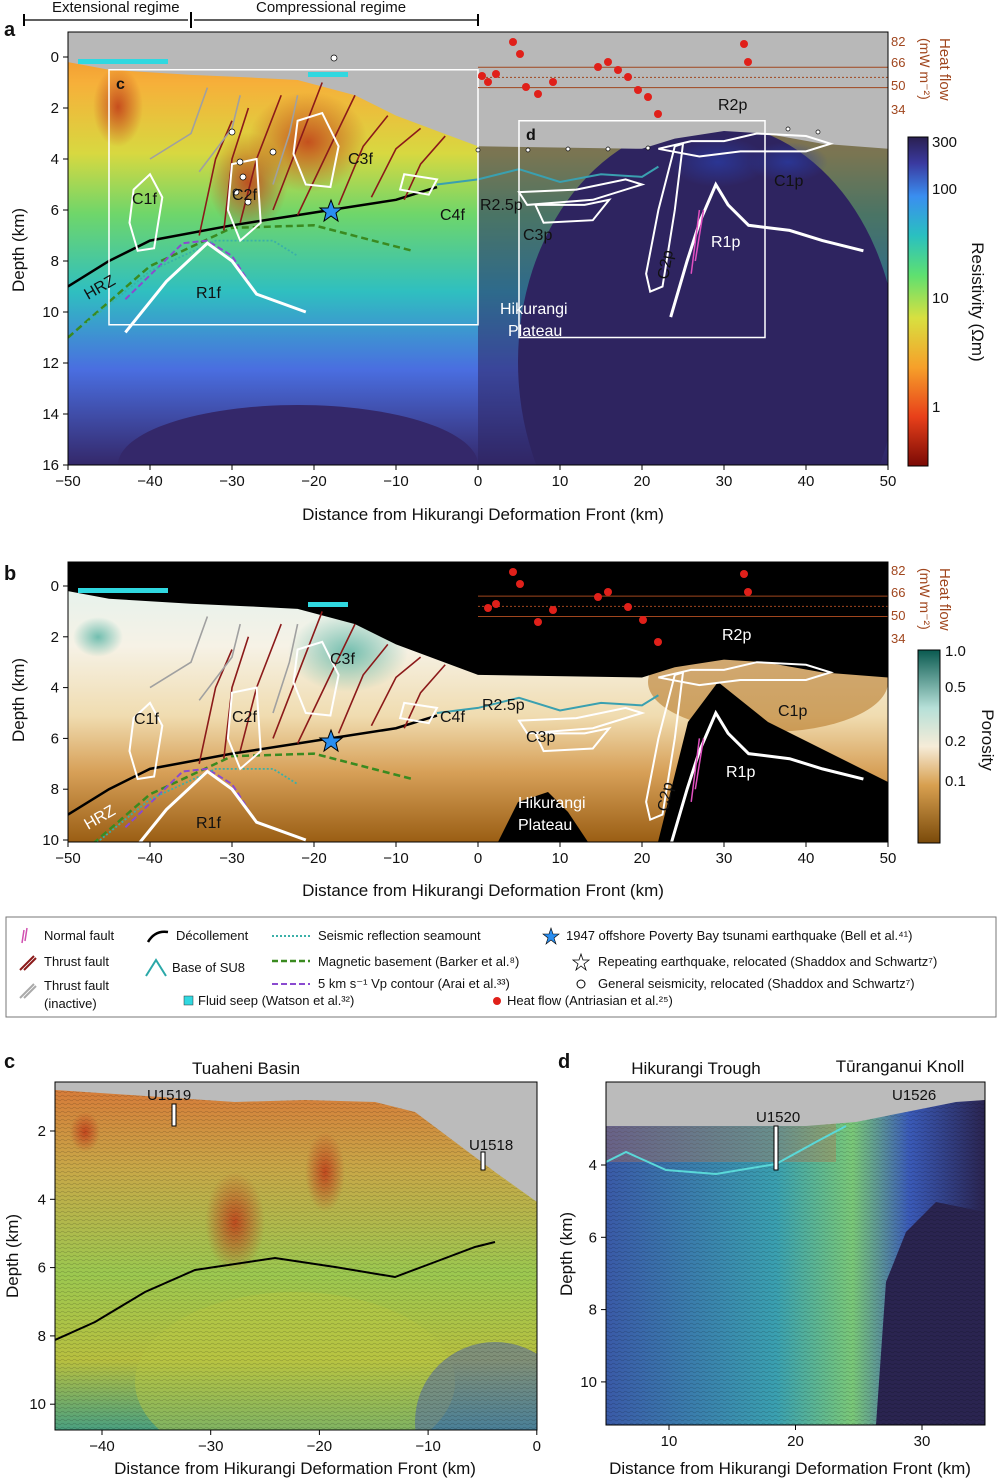 Image resolution: width=1000 pixels, height=1481 pixels. Describe the element at coordinates (987, 740) in the screenshot. I see `colorbar-label: Porosity` at that location.